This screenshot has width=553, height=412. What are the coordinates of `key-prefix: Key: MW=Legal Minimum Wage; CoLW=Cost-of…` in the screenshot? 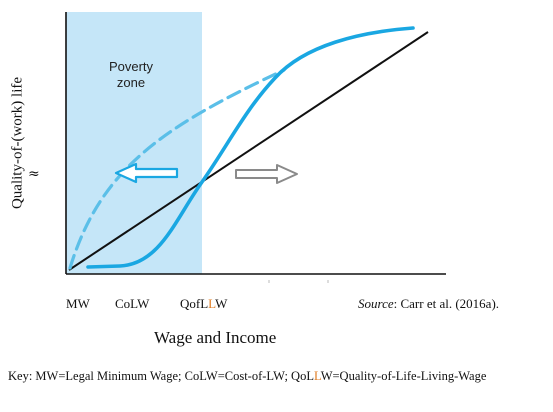 It's located at (161, 376).